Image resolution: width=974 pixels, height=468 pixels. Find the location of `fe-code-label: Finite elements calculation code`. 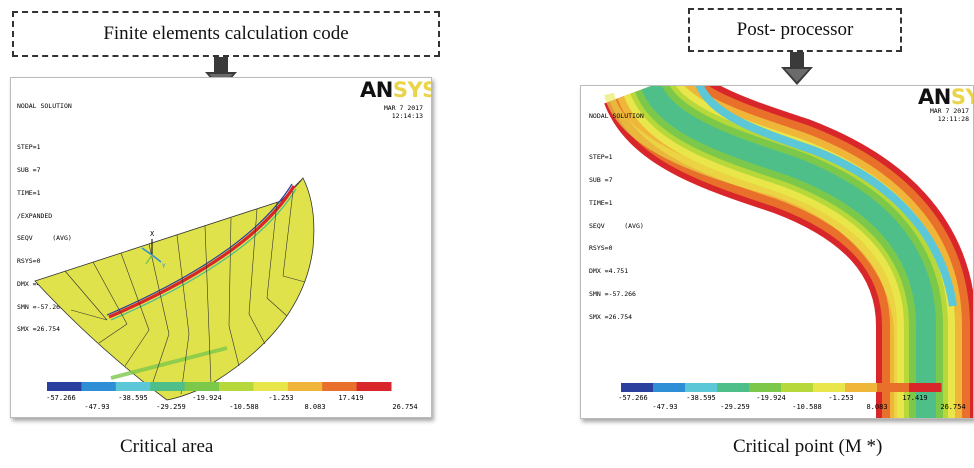

fe-code-label: Finite elements calculation code is located at coordinates (226, 33).